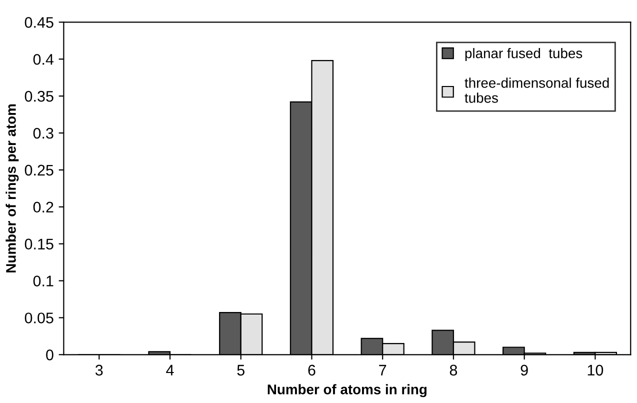 The image size is (637, 403). I want to click on y-tick-label: 0.05, so click(39, 318).